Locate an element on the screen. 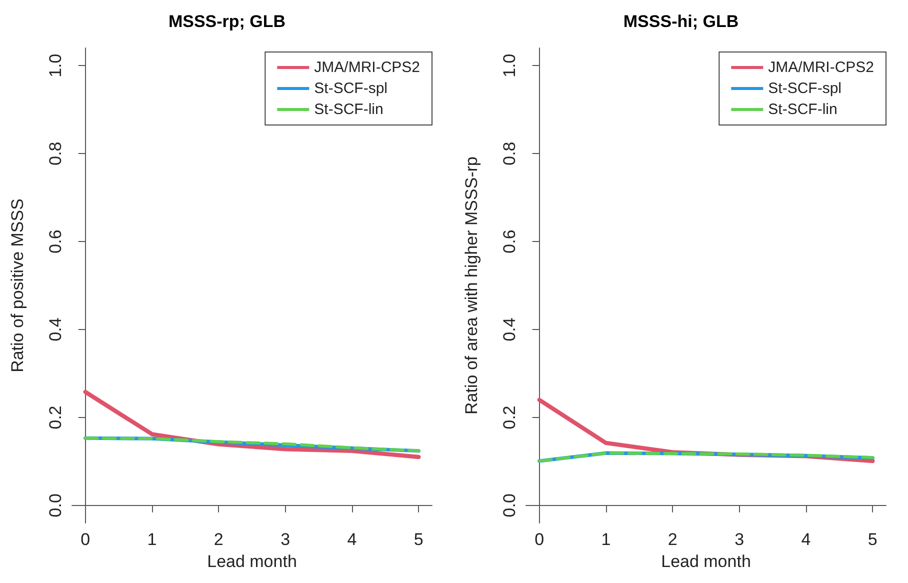 This screenshot has height=583, width=908. chart-title: MSSS-hi; GLB is located at coordinates (681, 21).